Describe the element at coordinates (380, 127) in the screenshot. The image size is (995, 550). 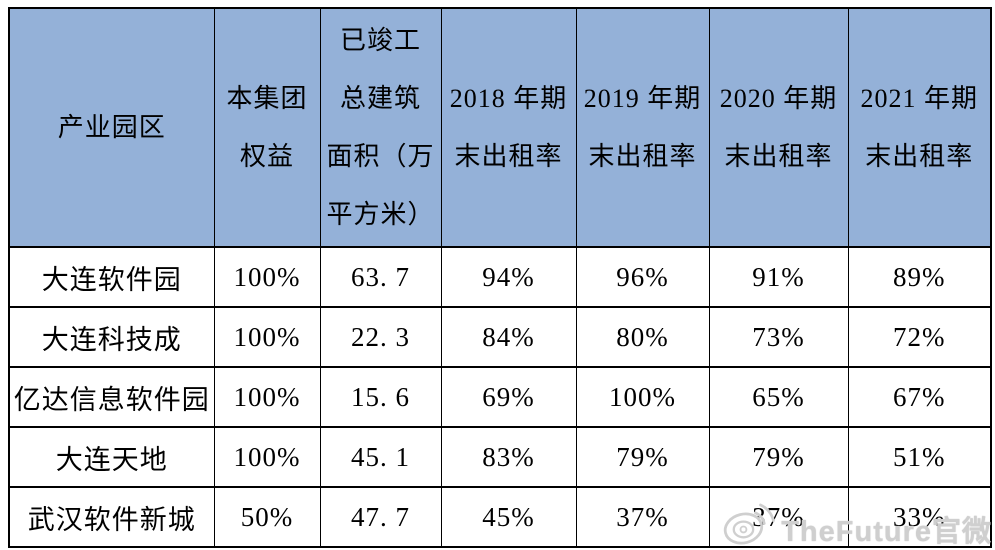
I see `header-floor-area: 已竣工 总建筑 面积（万 平方米）` at that location.